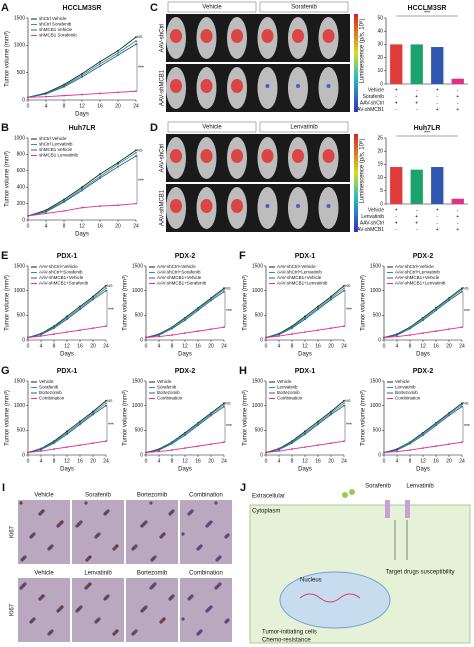 Image resolution: width=474 pixels, height=647 pixels. Describe the element at coordinates (13, 609) in the screenshot. I see `row-label: Ki67` at that location.